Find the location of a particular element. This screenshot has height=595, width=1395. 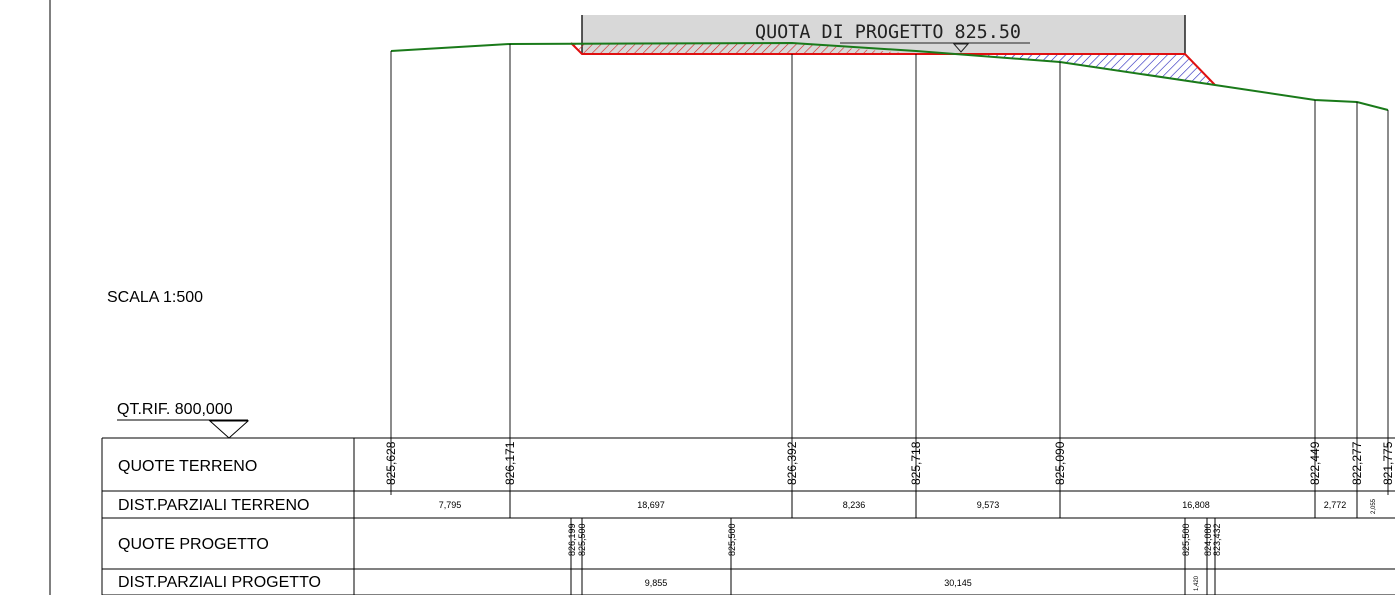

terrain-elevation: 822,277 is located at coordinates (1357, 463).